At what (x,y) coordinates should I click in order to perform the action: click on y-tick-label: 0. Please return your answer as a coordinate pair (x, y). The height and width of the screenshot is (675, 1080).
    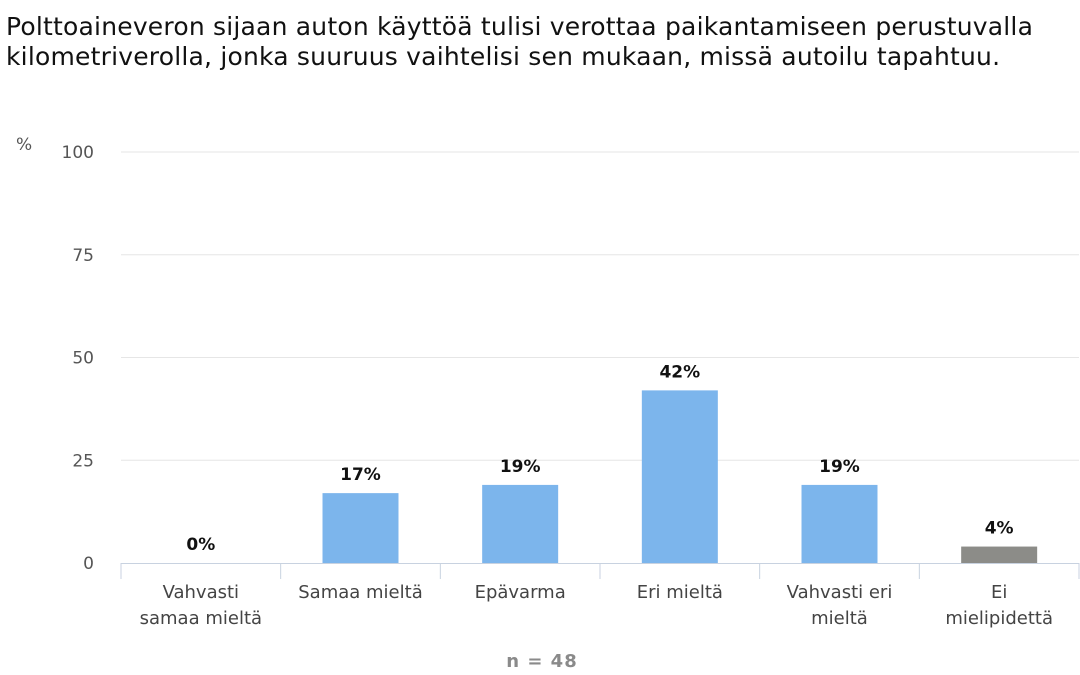
    Looking at the image, I should click on (88, 564).